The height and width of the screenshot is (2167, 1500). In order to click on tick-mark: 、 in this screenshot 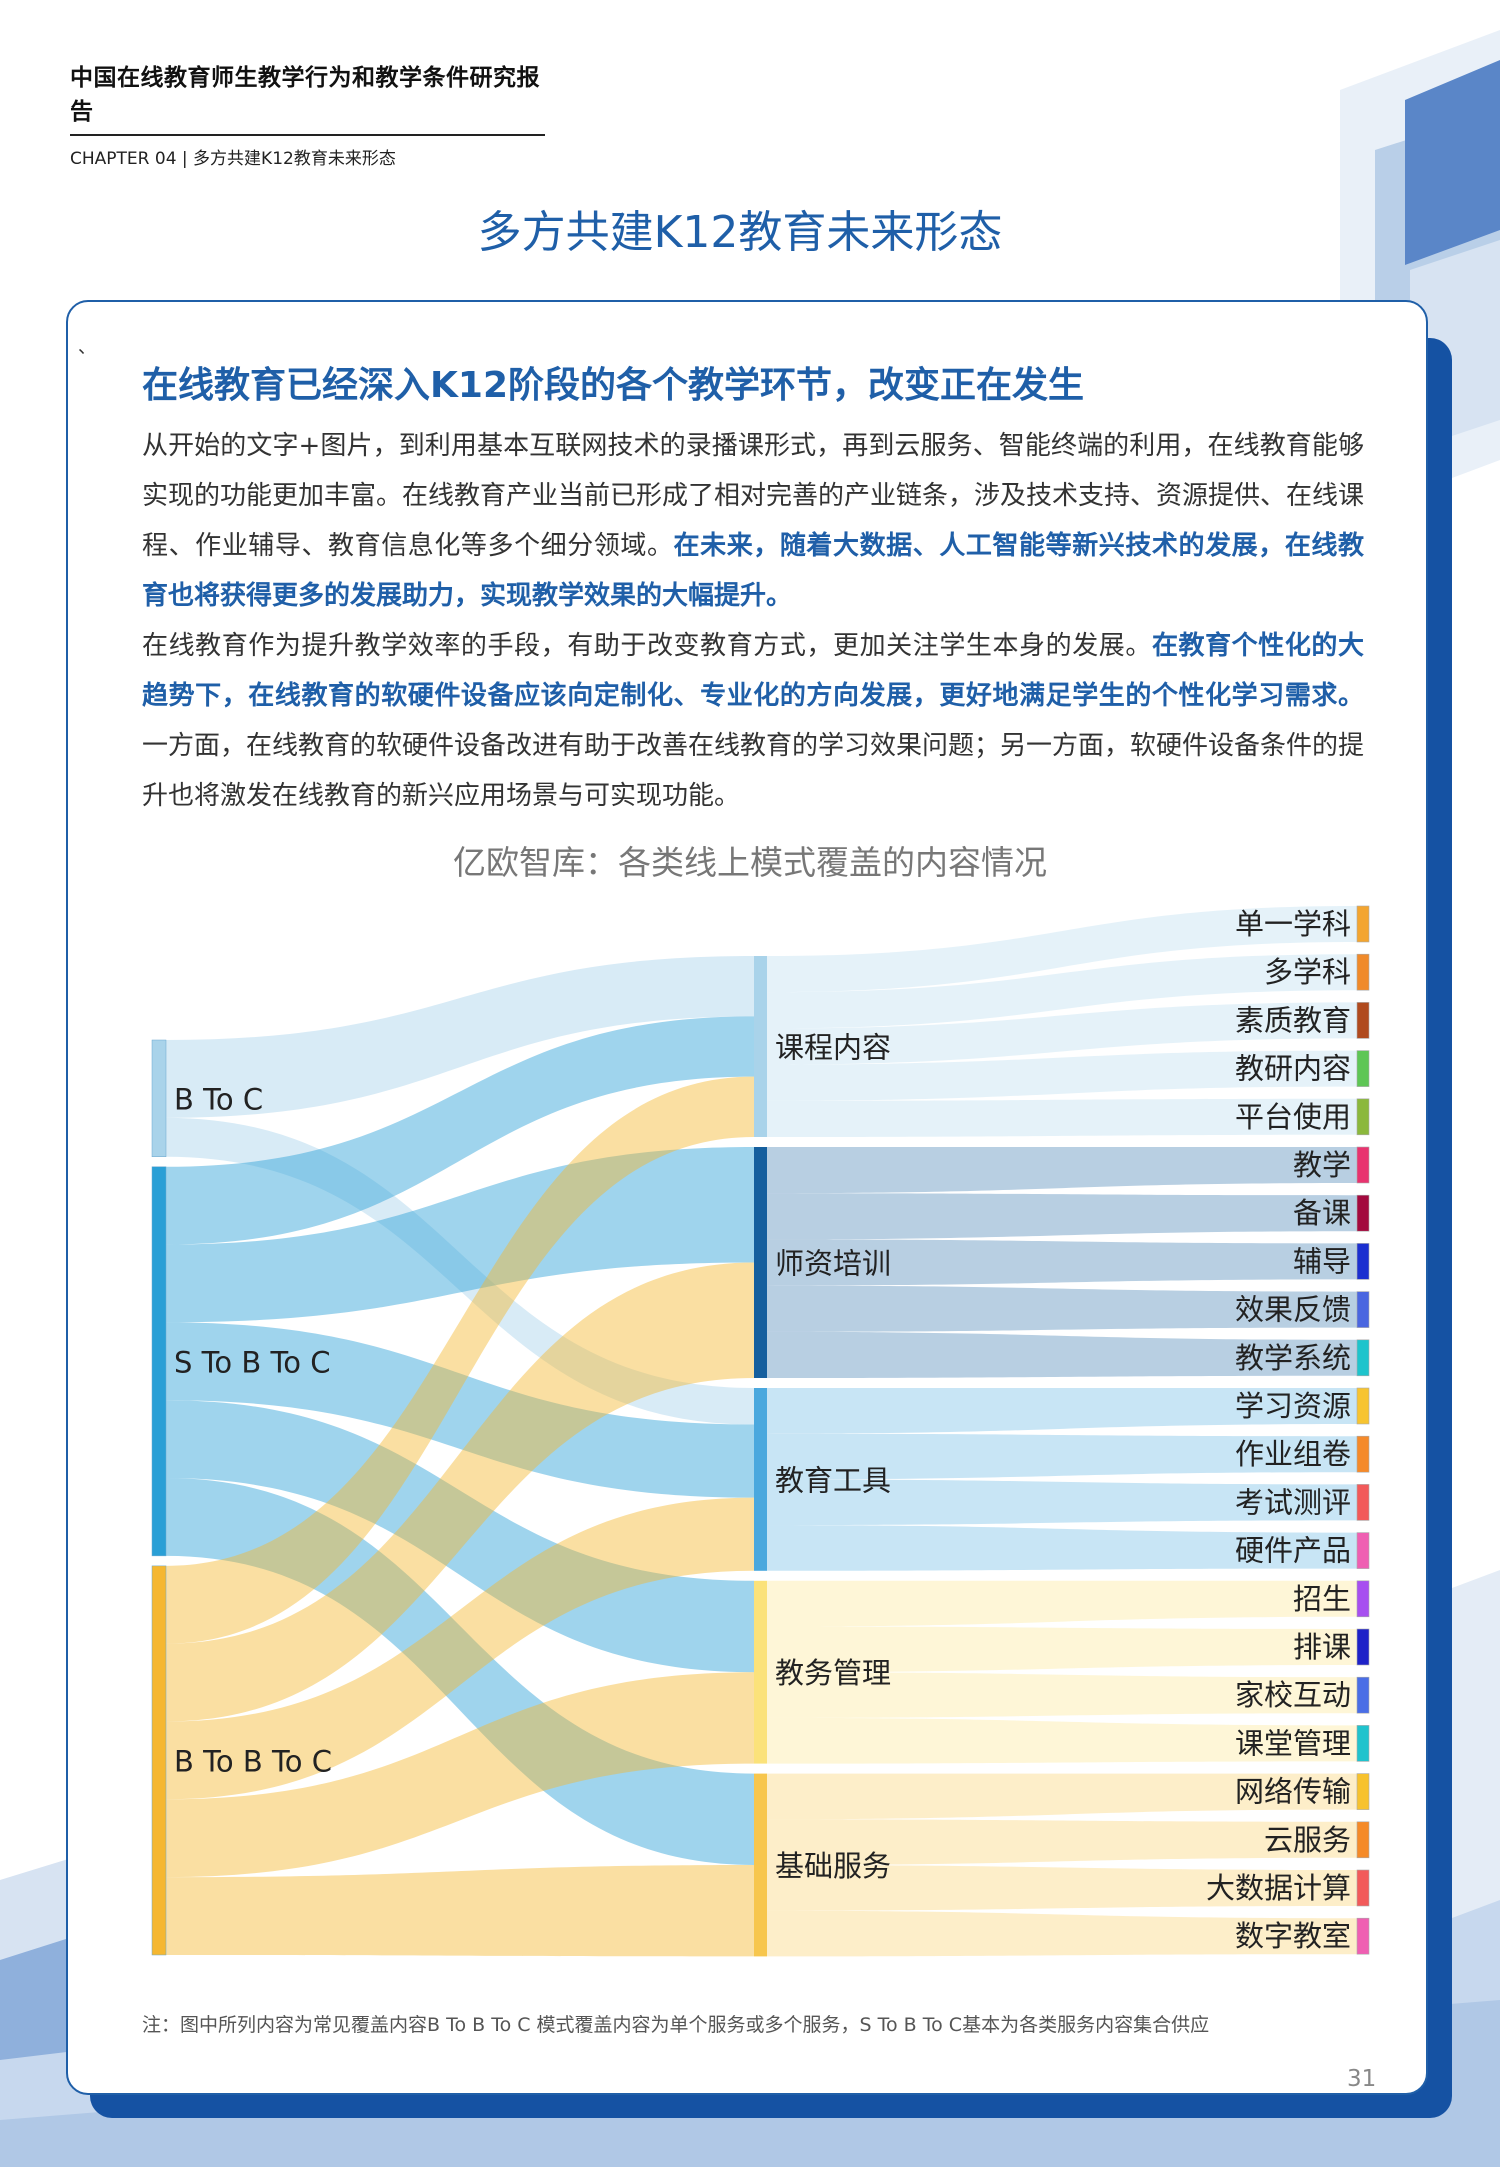, I will do `click(87, 347)`.